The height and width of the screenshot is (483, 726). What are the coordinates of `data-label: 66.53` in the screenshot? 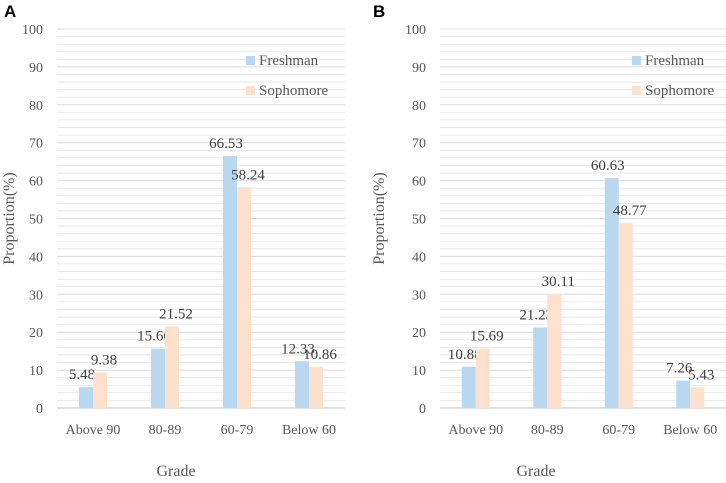 It's located at (226, 144).